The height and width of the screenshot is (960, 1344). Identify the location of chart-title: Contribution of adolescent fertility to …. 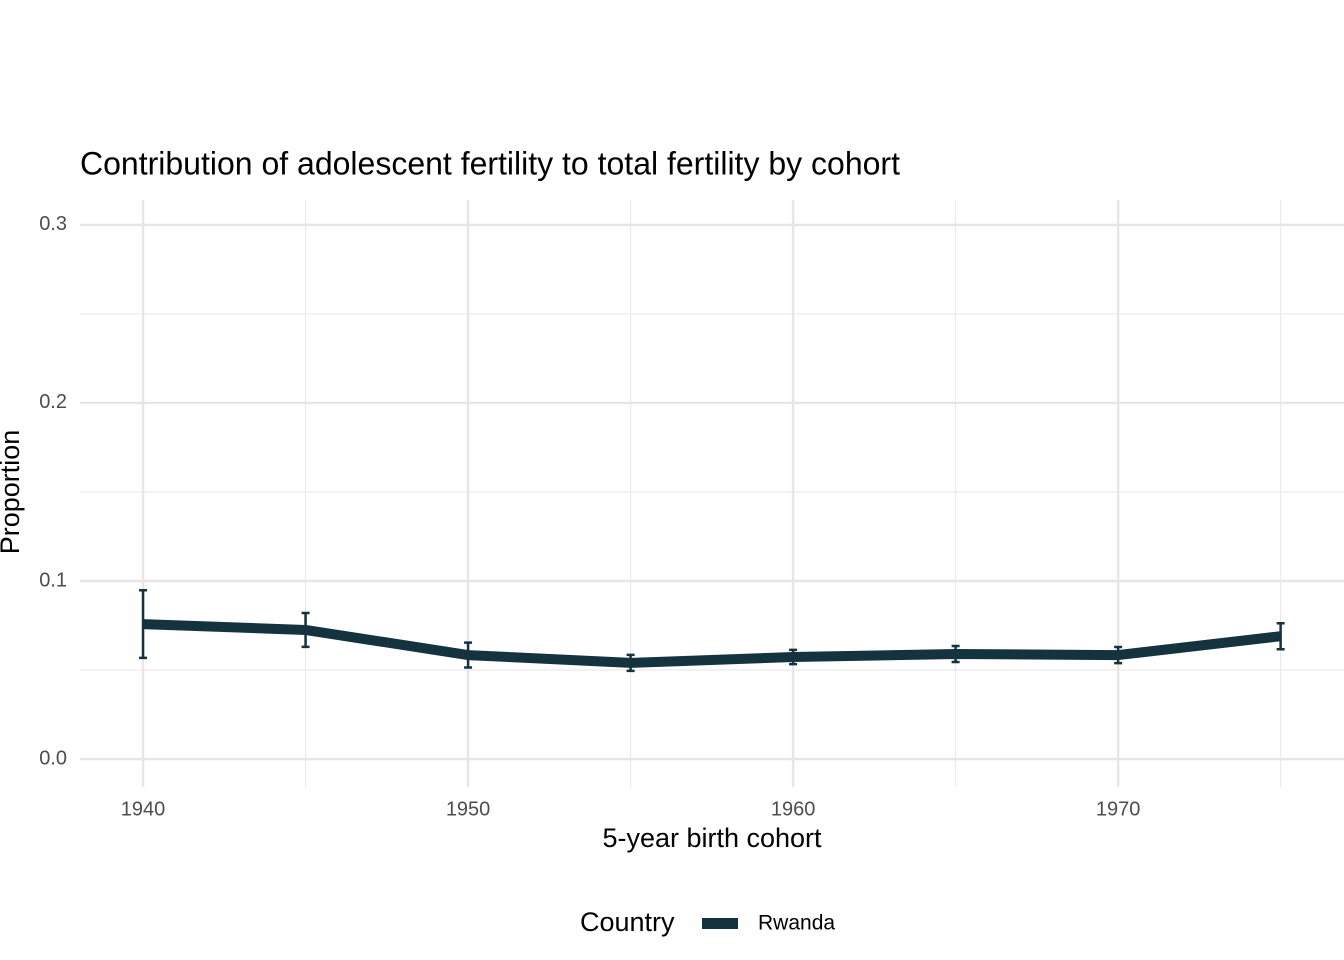
(490, 163).